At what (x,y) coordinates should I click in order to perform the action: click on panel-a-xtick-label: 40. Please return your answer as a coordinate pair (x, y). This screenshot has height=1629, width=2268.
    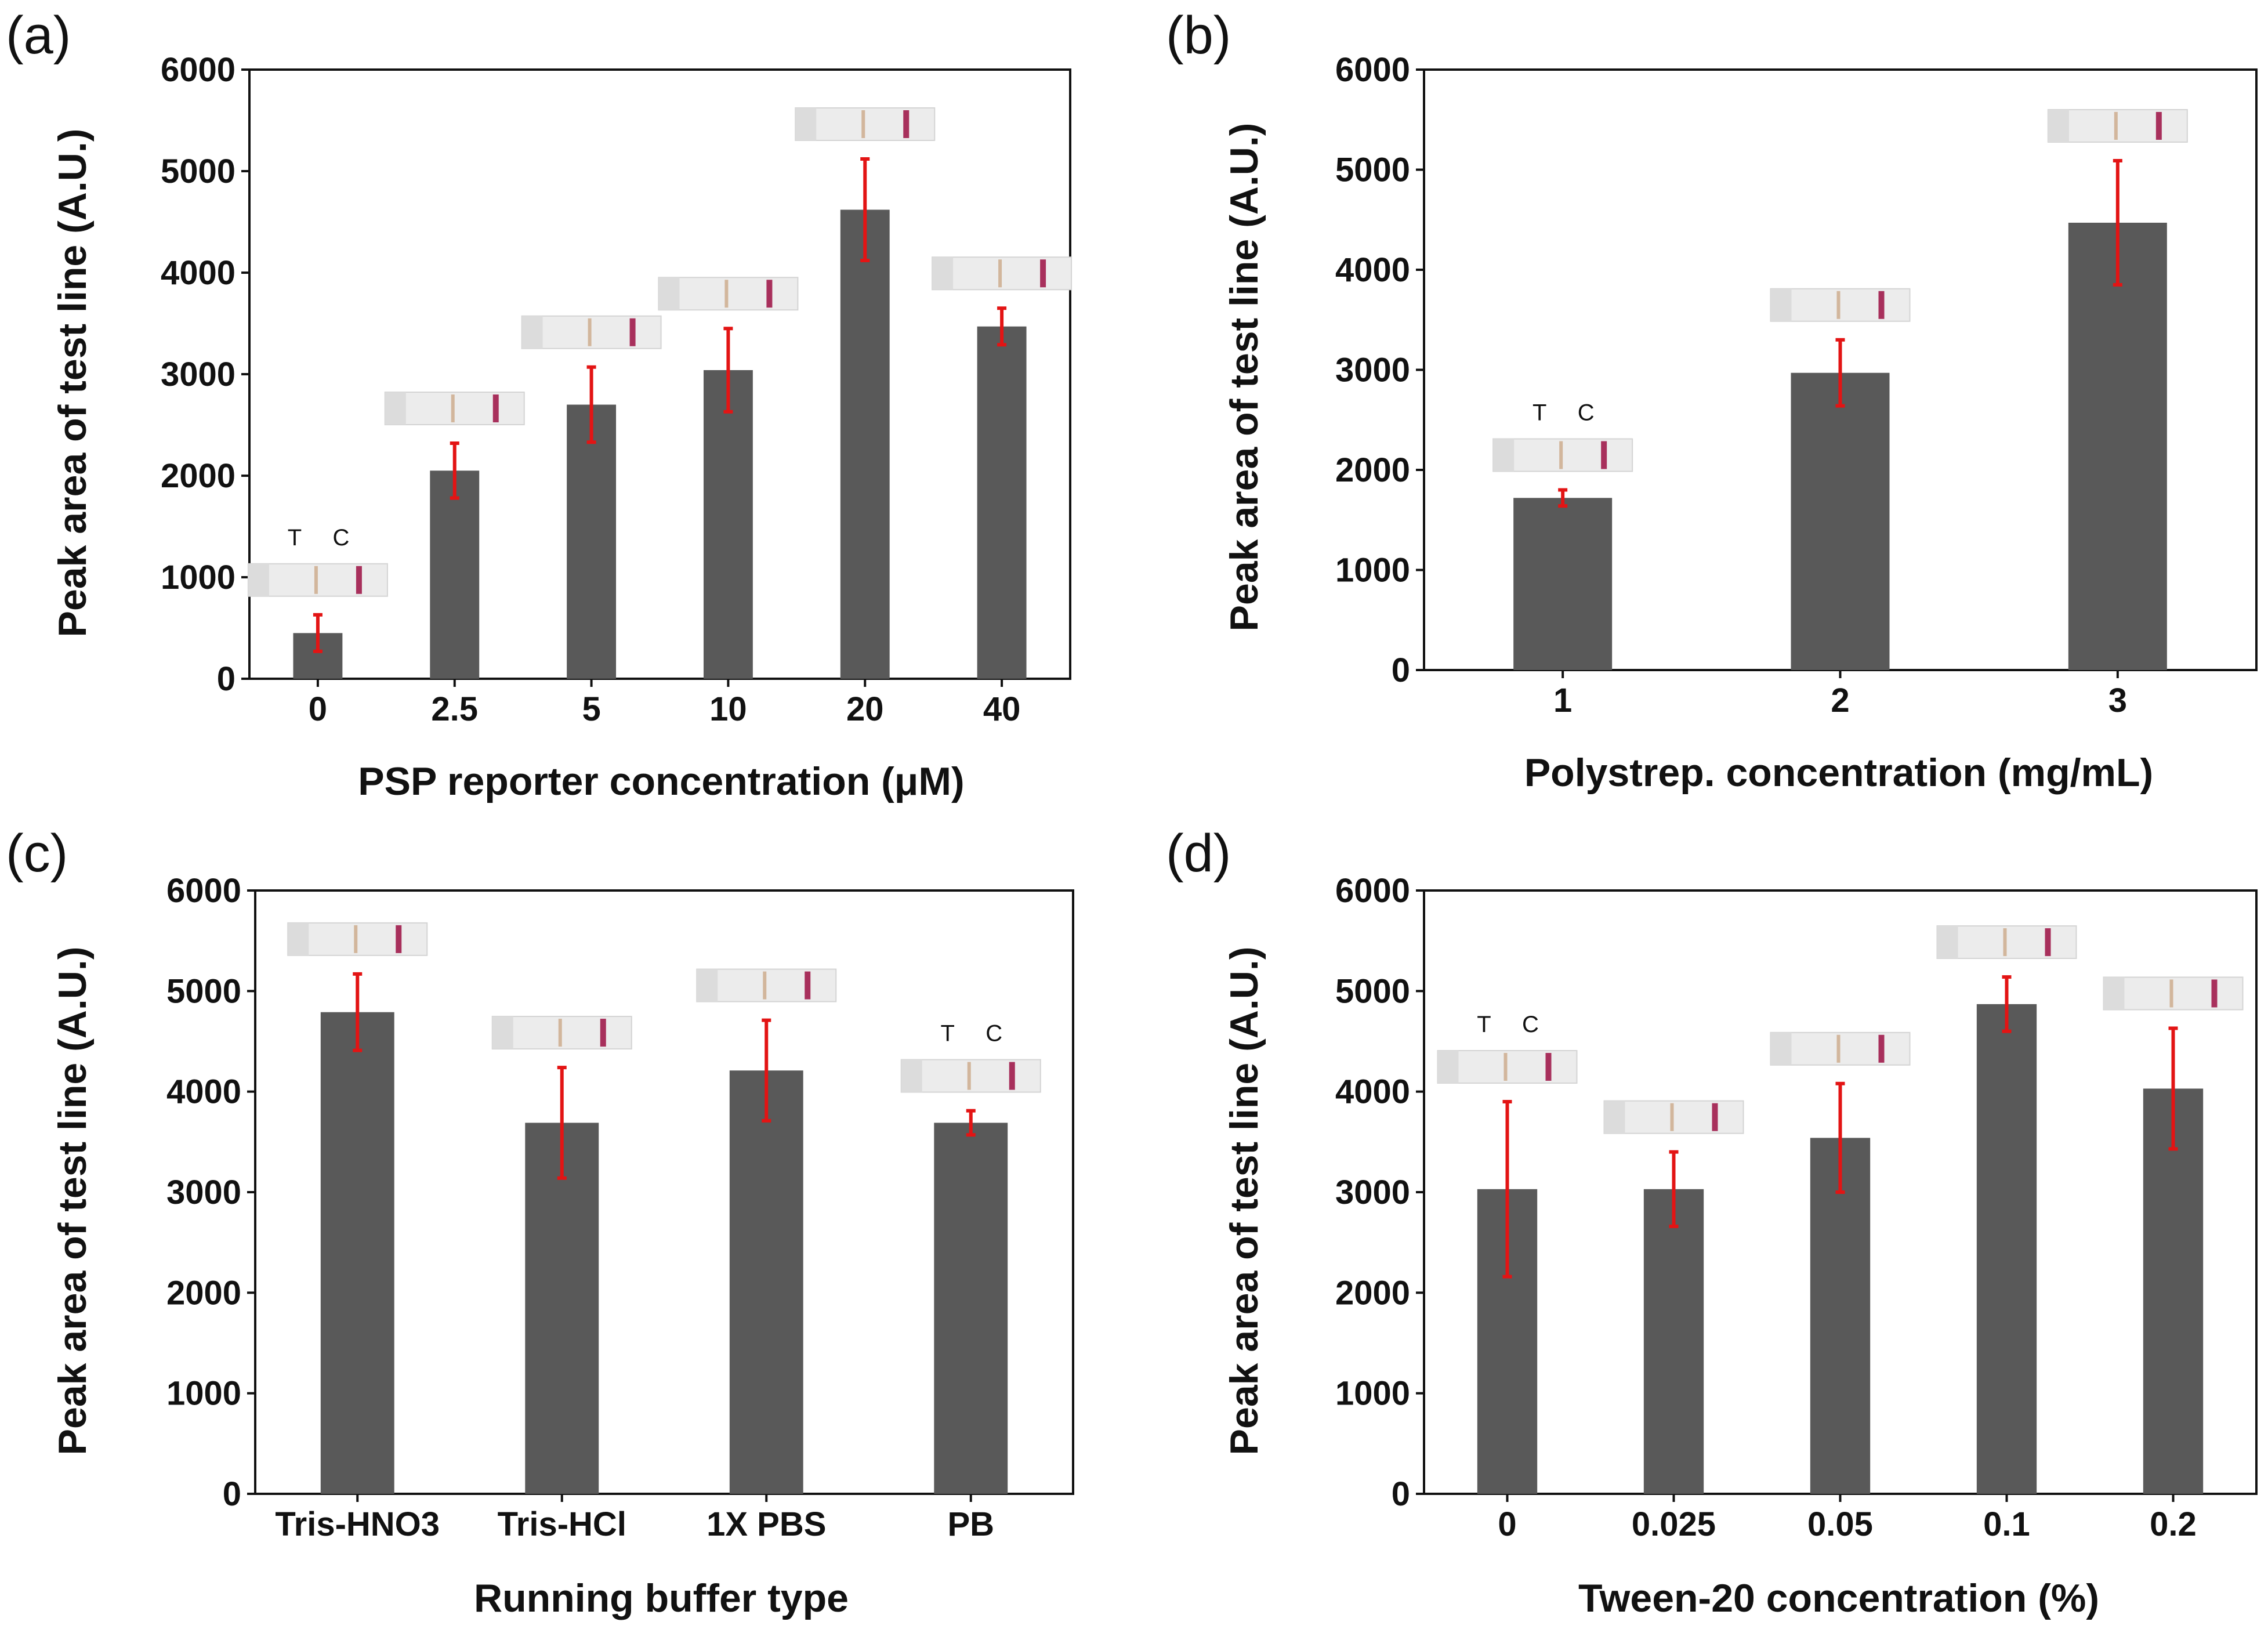
    Looking at the image, I should click on (1002, 709).